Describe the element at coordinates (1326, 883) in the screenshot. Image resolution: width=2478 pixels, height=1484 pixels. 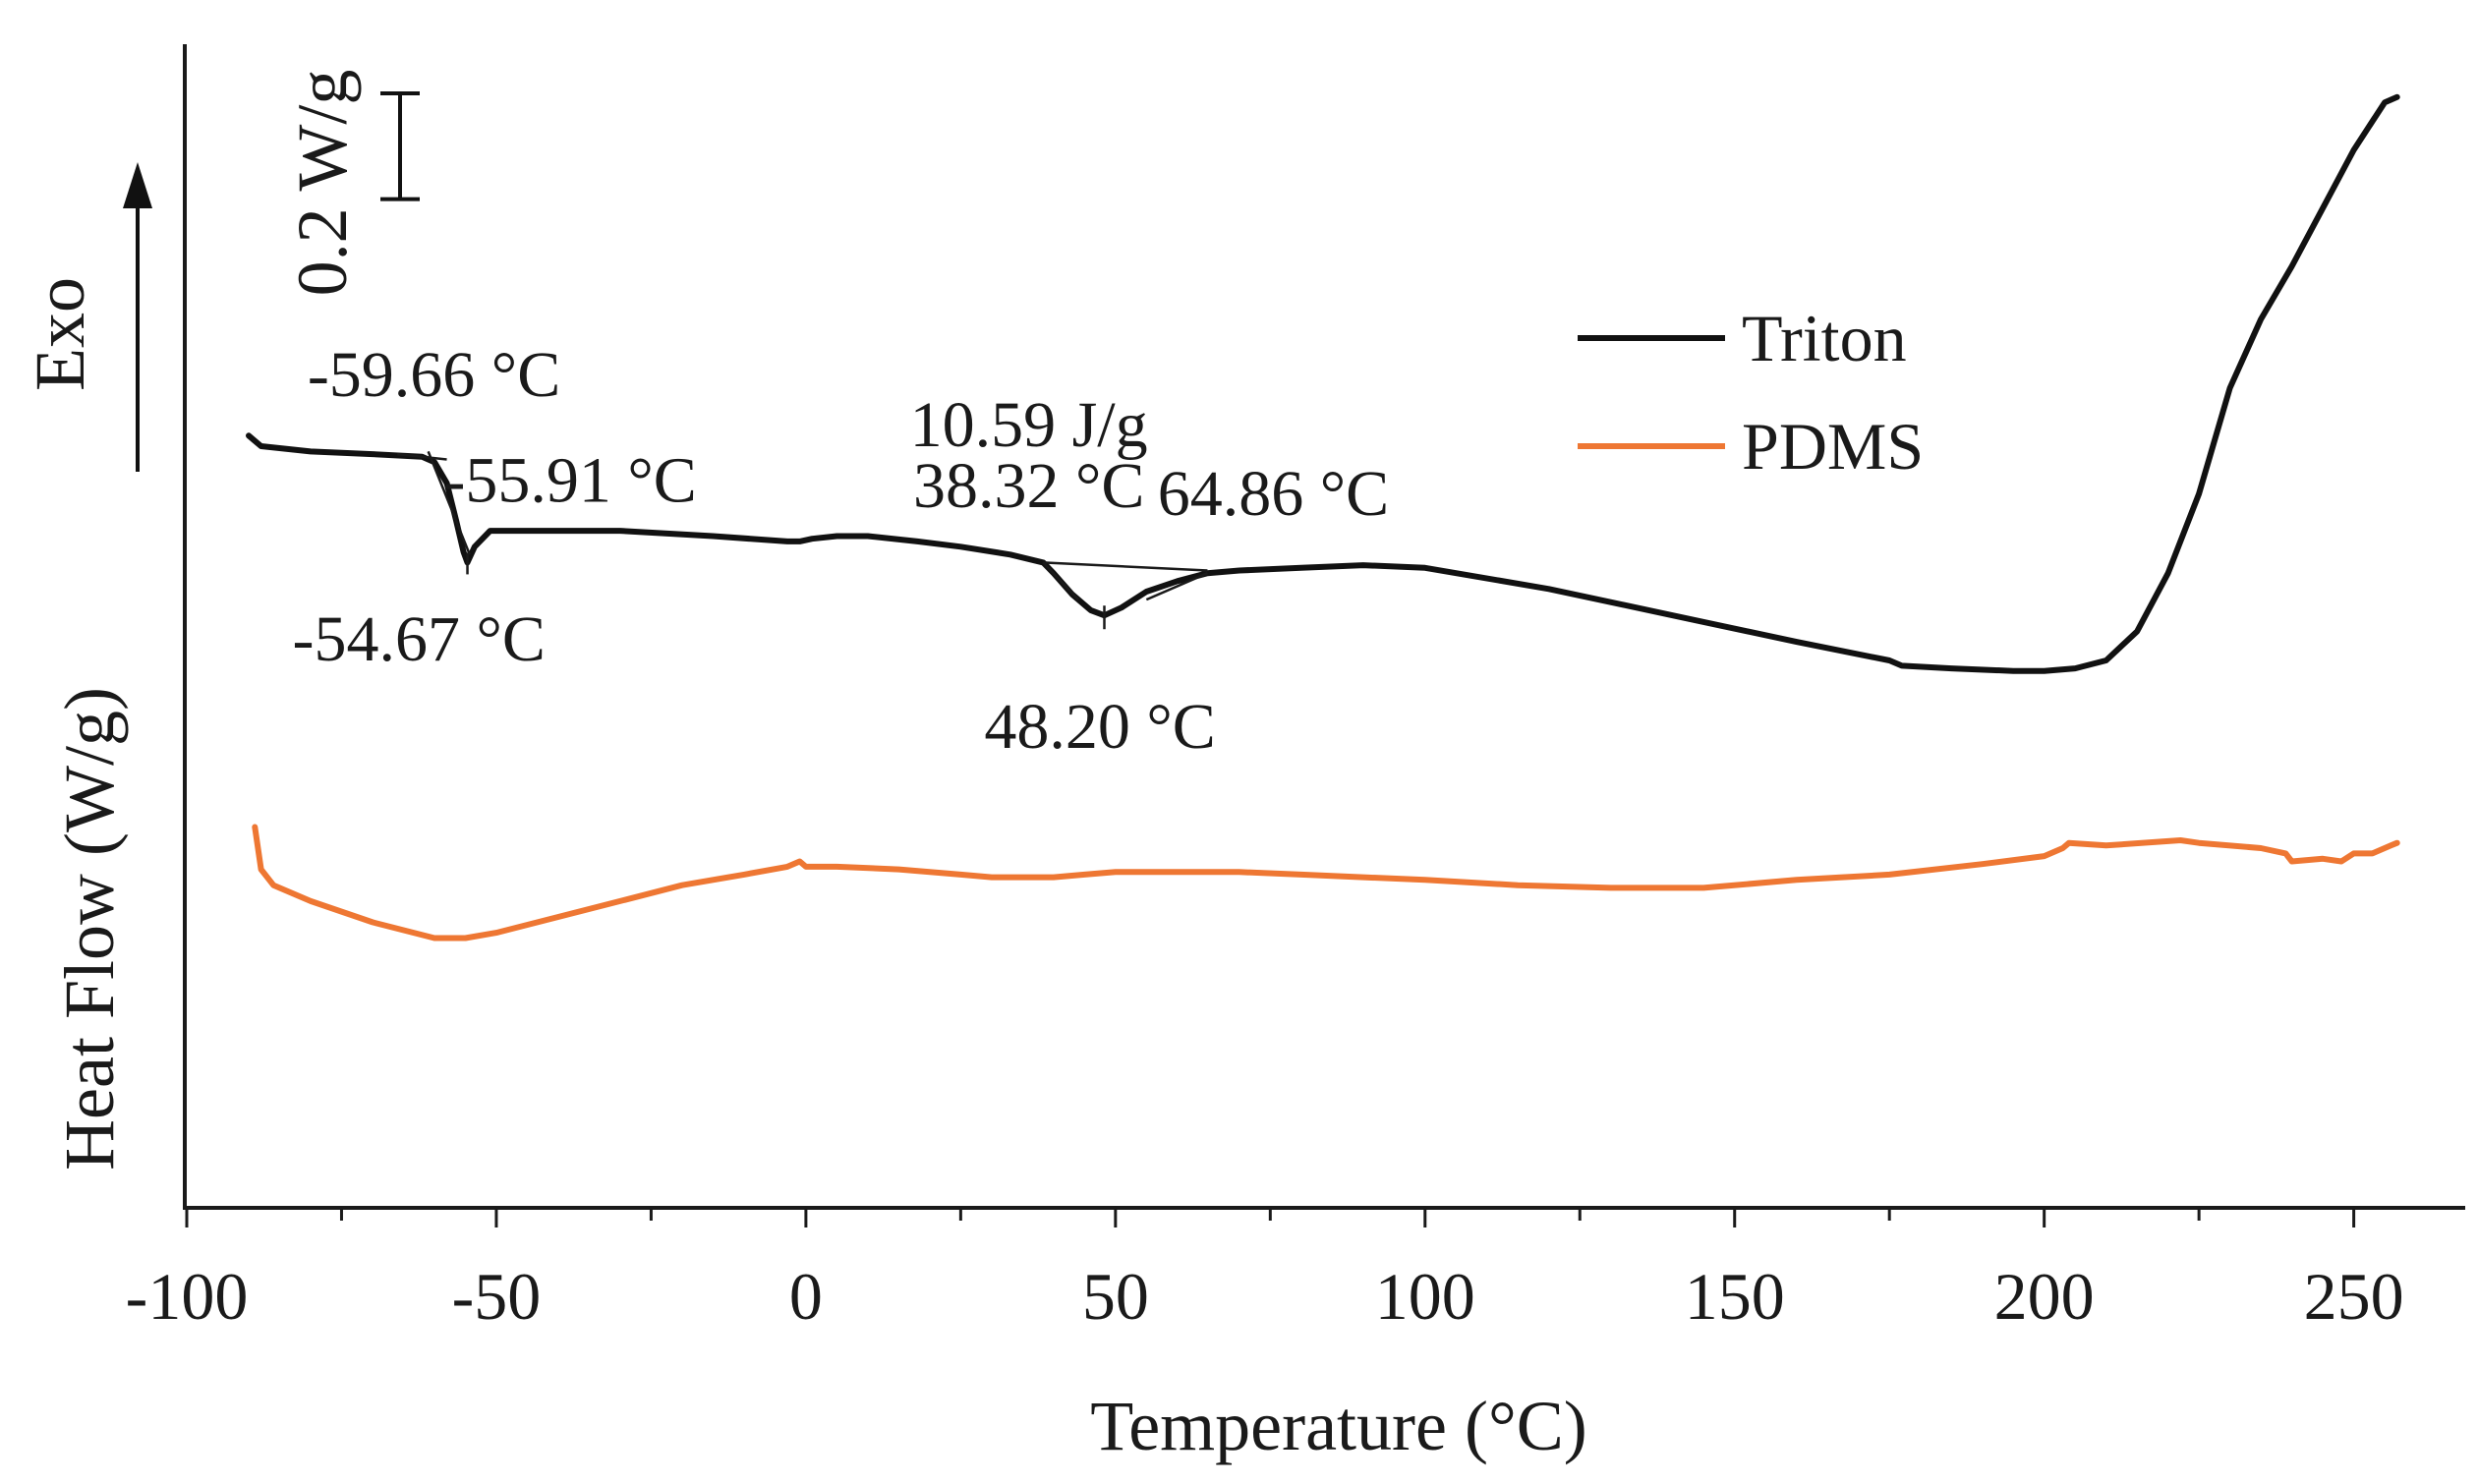
I see `series-line-pdms` at that location.